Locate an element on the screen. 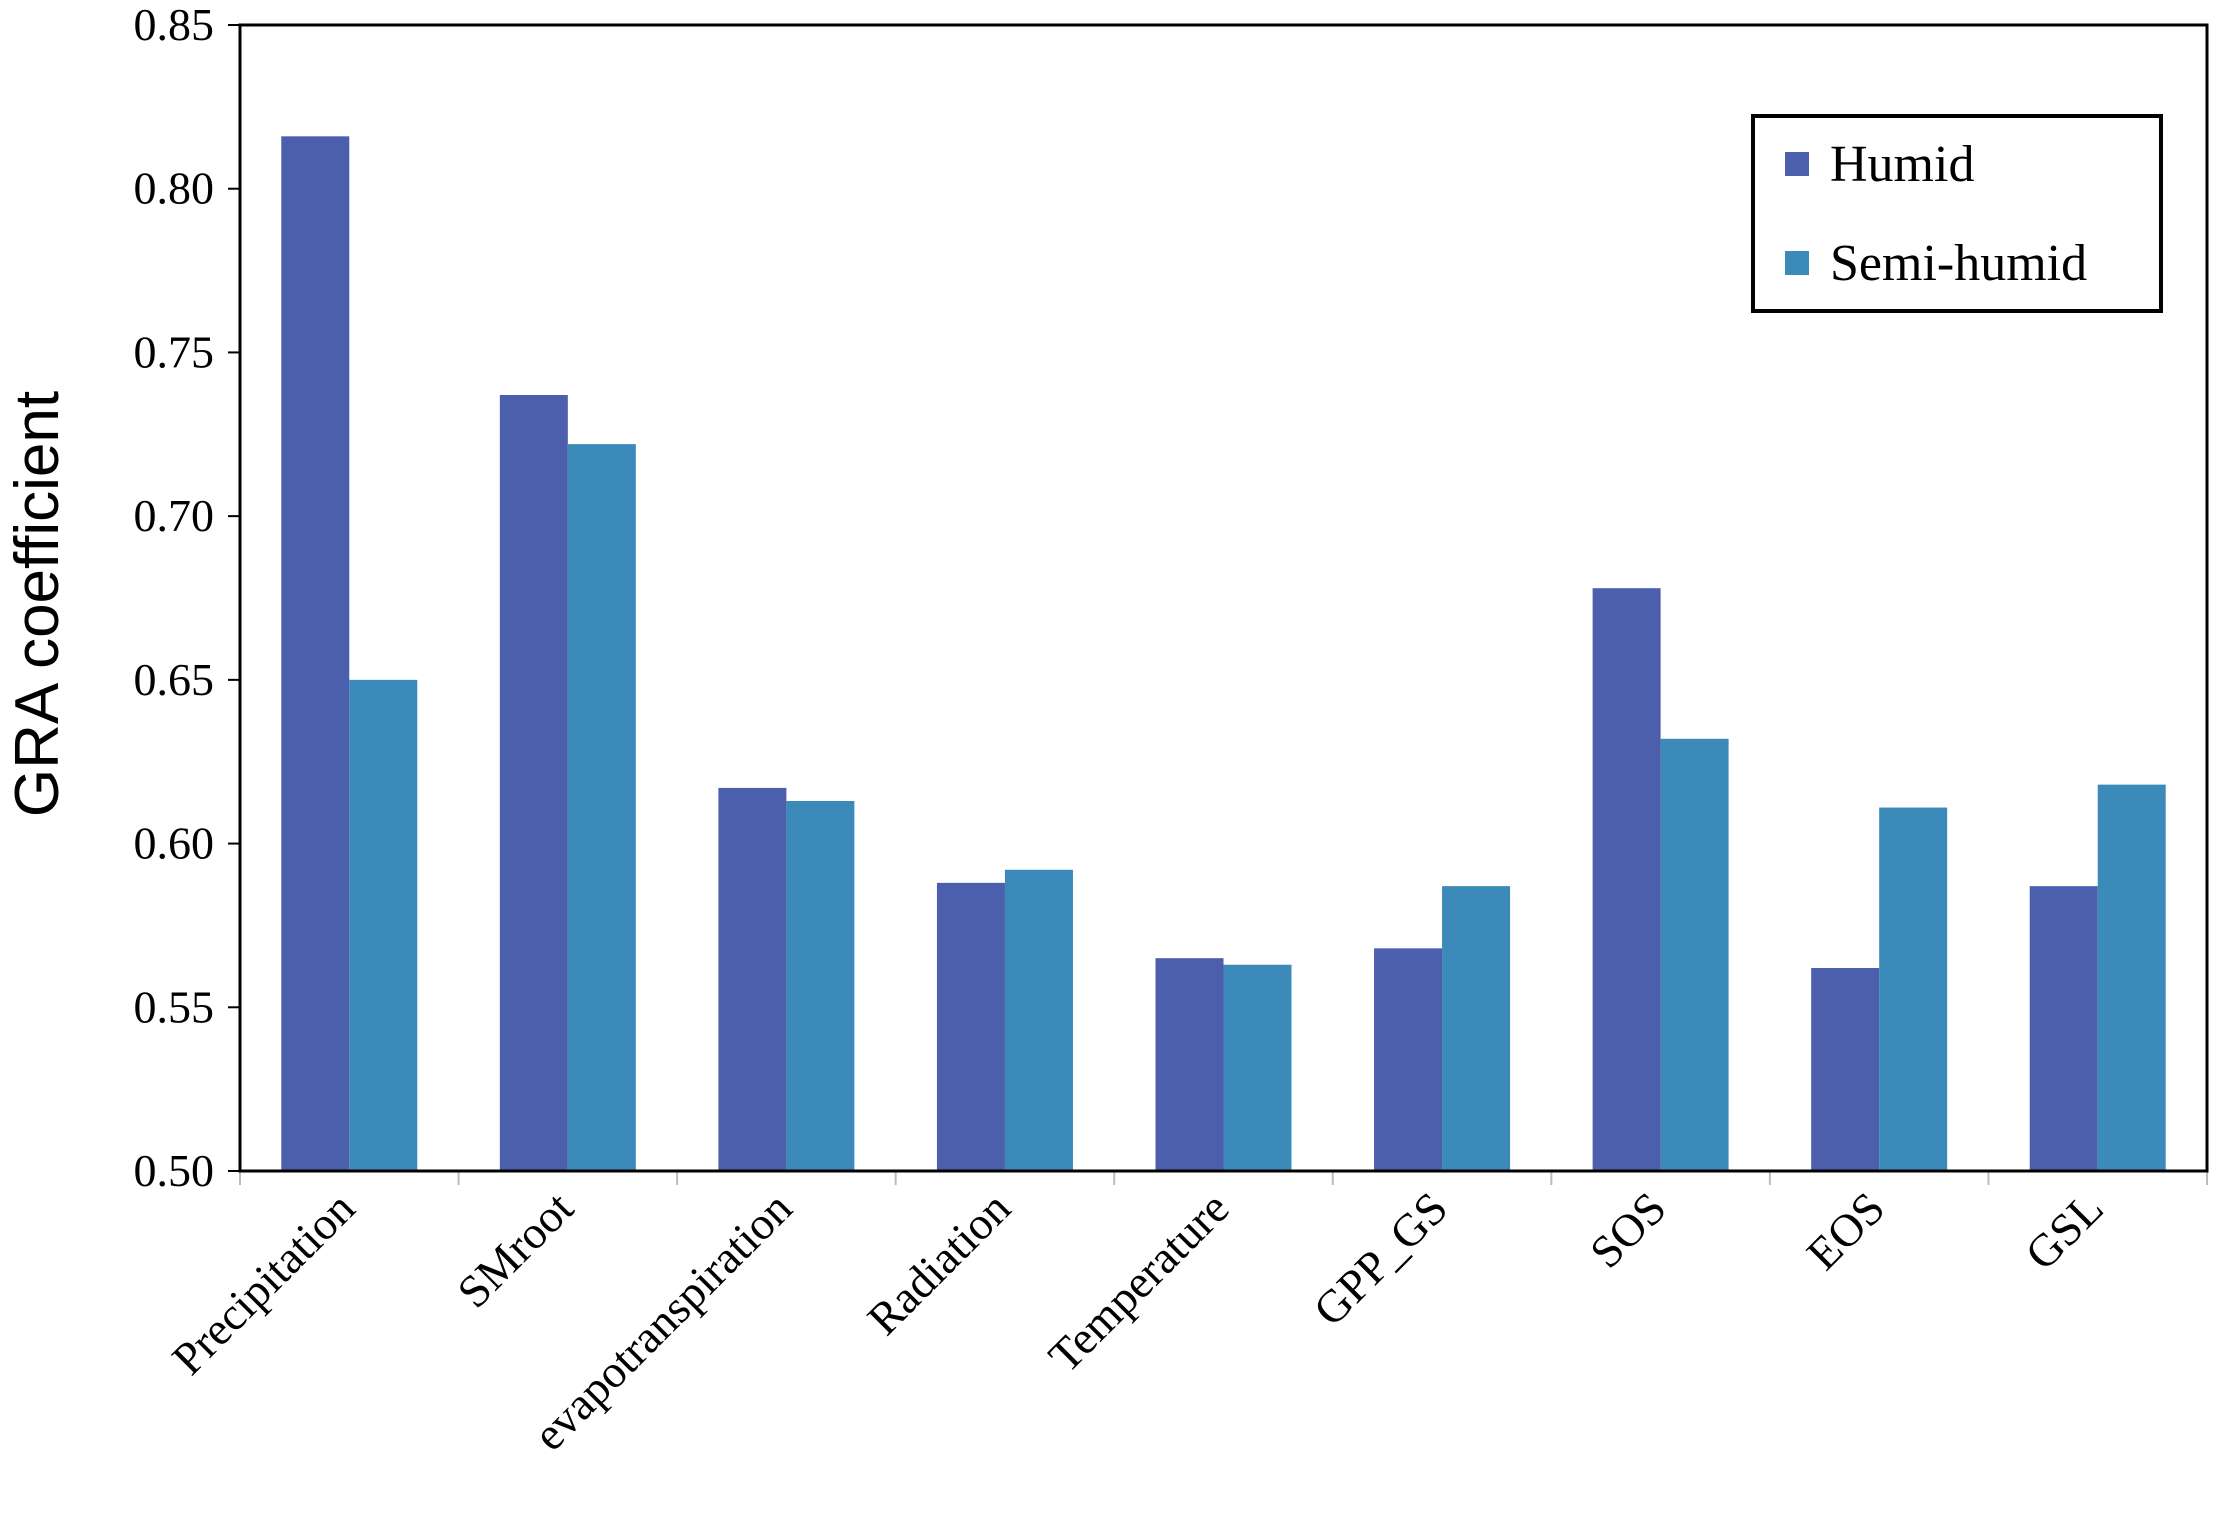 The height and width of the screenshot is (1526, 2217). y-tick-label: 0.60 is located at coordinates (174, 843).